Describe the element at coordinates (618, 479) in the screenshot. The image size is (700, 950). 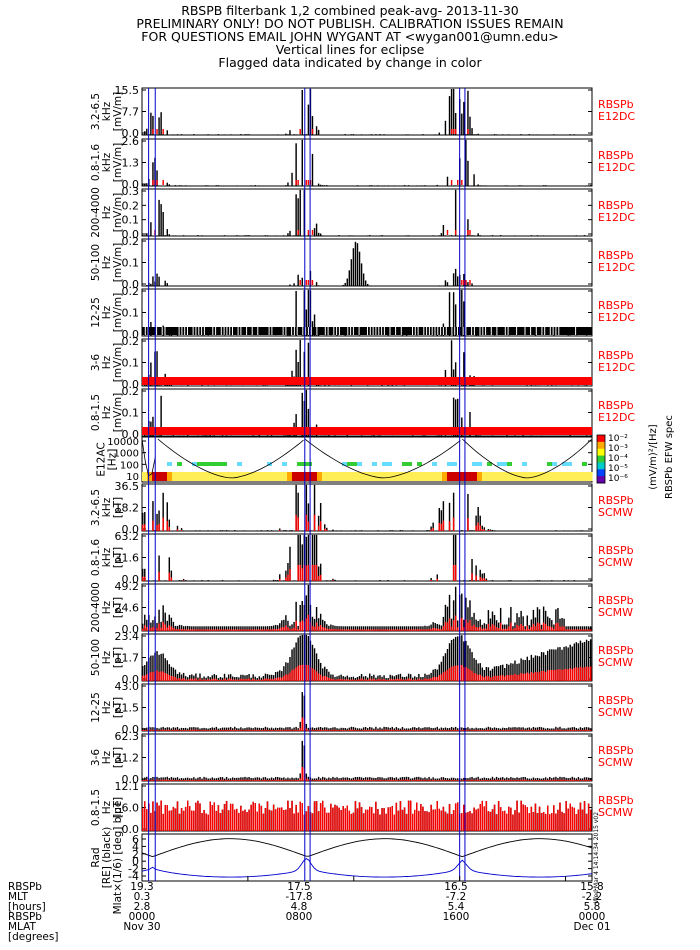
I see `colorbar-label: 10⁻⁶` at that location.